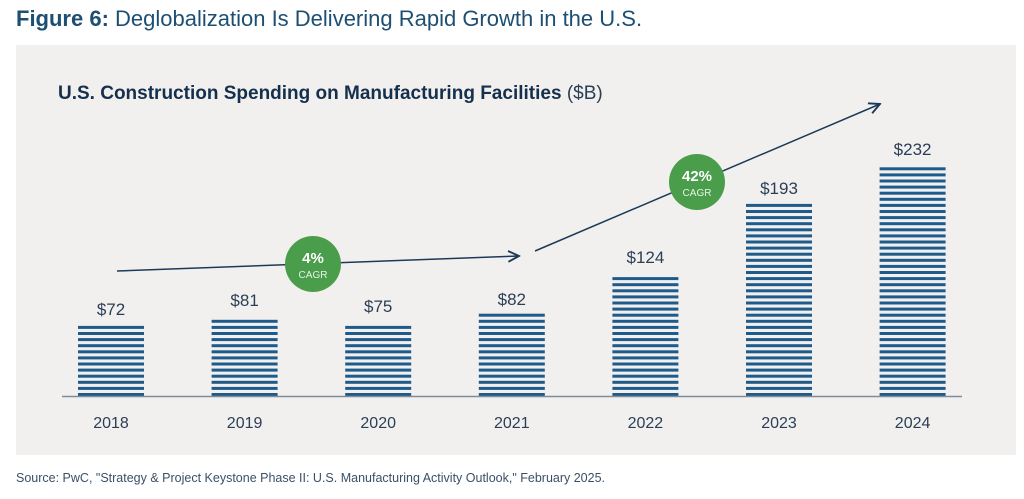  What do you see at coordinates (62, 18) in the screenshot?
I see `figure-label: Figure 6:` at bounding box center [62, 18].